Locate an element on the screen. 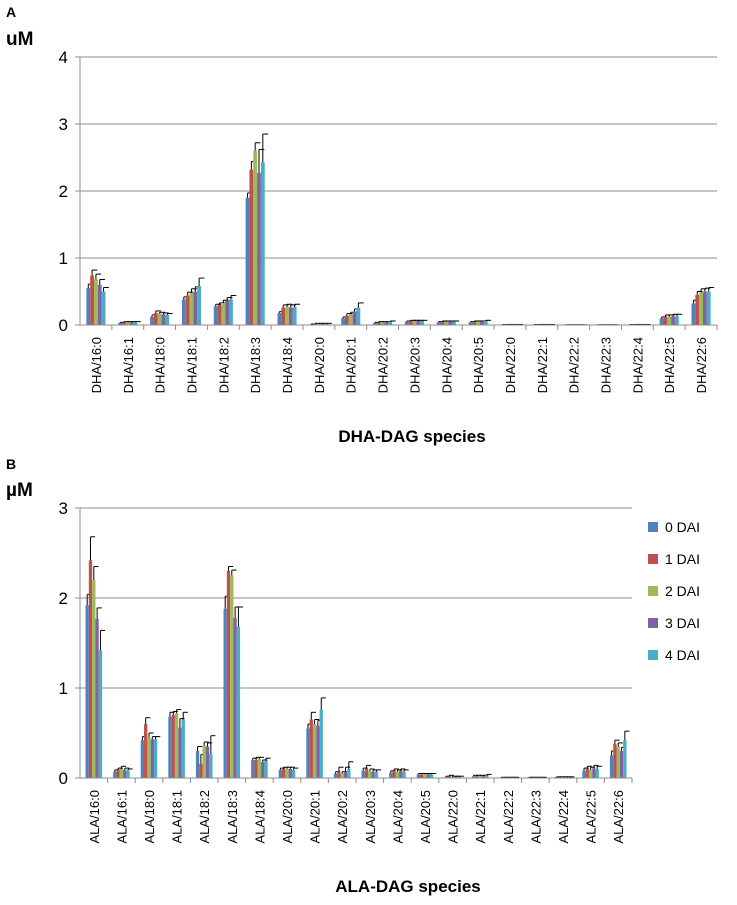  panel-b-x-tick-label: ALA/18:4 is located at coordinates (259, 817).